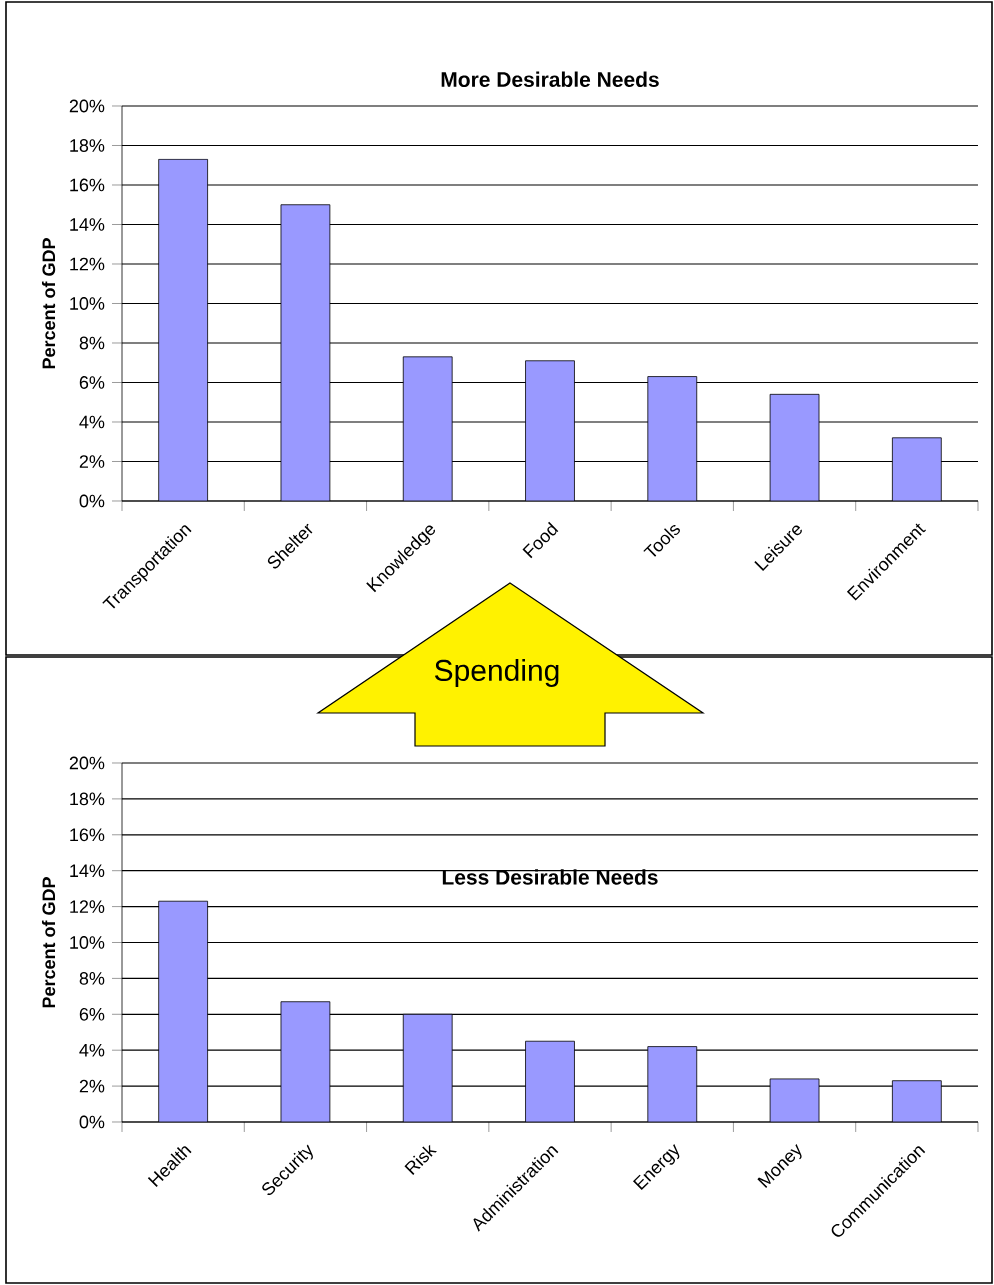 Image resolution: width=994 pixels, height=1285 pixels. What do you see at coordinates (496, 673) in the screenshot?
I see `text: Spending` at bounding box center [496, 673].